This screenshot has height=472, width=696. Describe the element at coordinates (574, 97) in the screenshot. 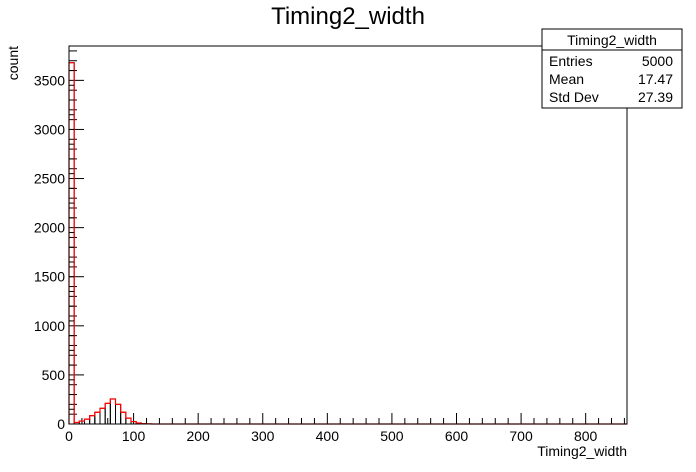

I see `stats-stddev-label: Std Dev` at that location.